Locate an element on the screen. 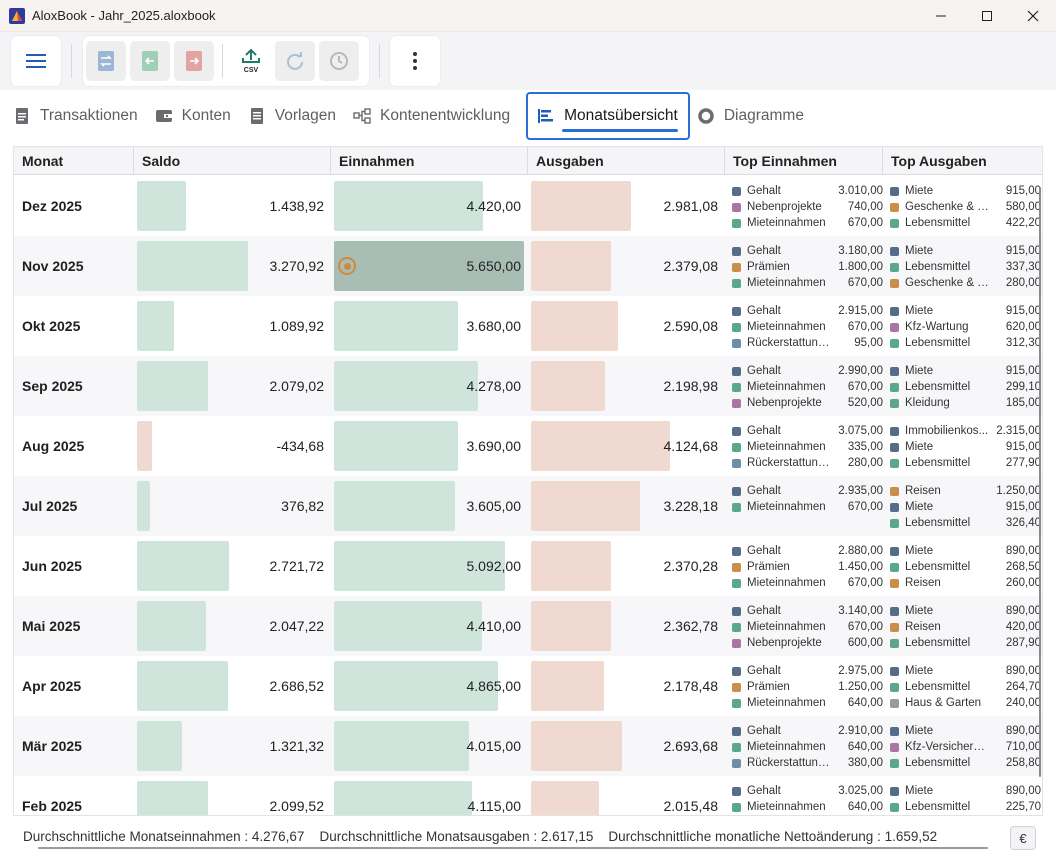 The width and height of the screenshot is (1056, 854). income-cell: 5.650,00 is located at coordinates (429, 266).